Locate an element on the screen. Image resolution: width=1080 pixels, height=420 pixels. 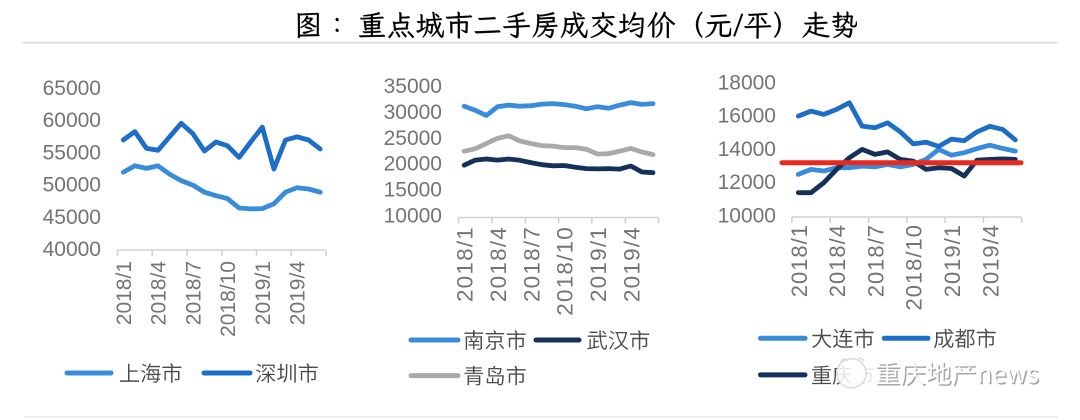
svg-text: 15000 is located at coordinates (413, 190).